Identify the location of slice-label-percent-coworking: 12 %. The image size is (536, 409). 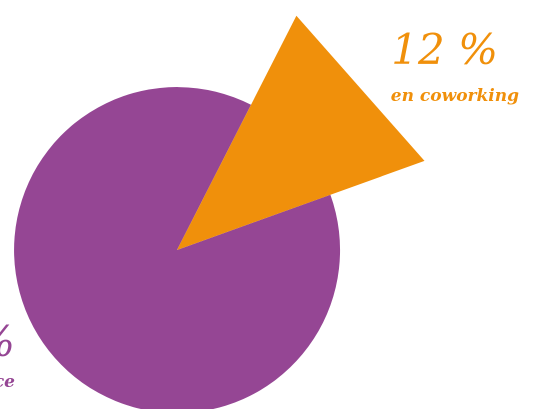
(444, 49).